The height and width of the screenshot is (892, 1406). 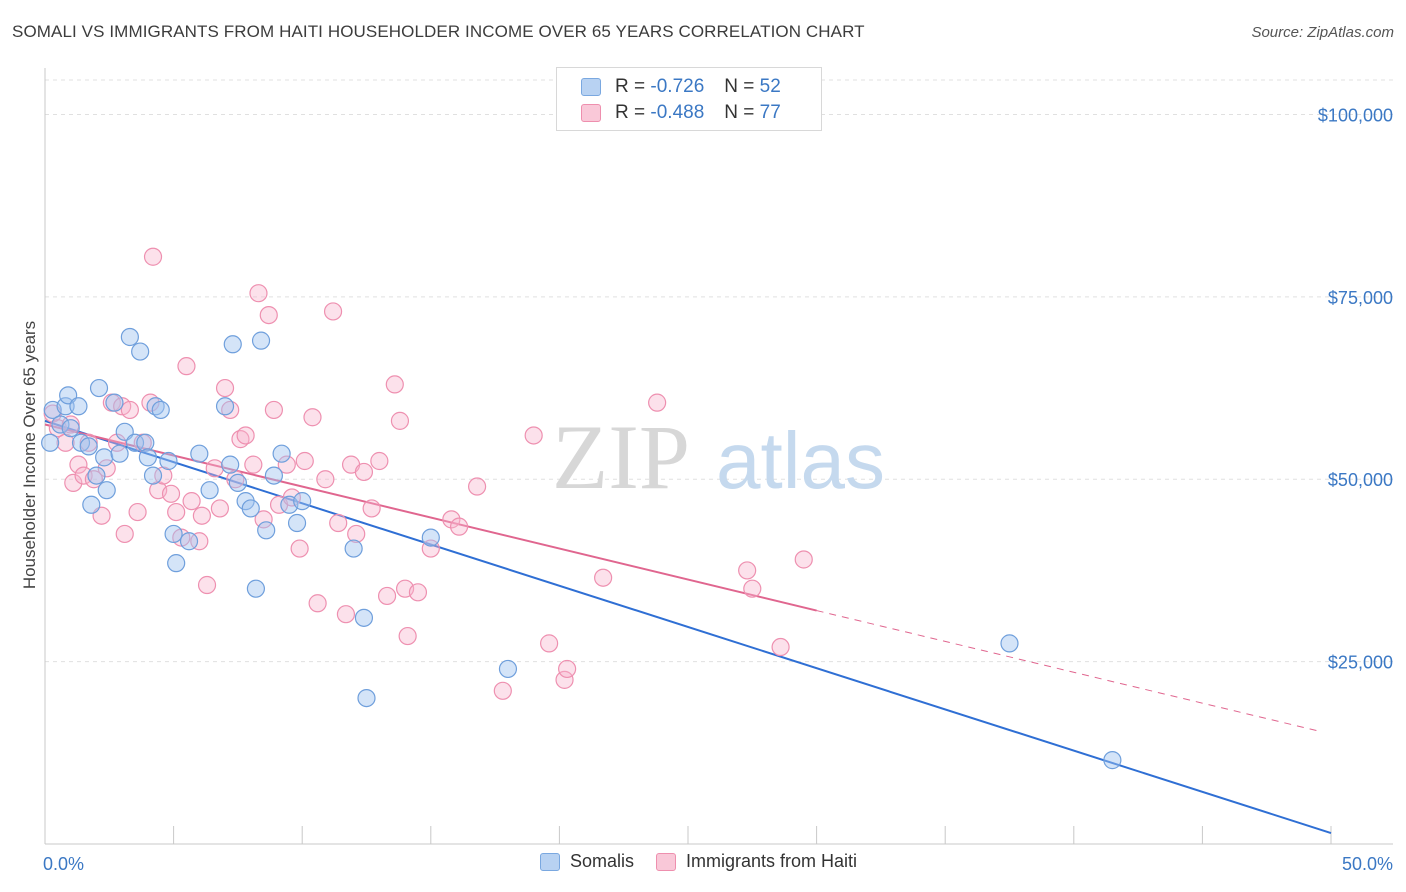 What do you see at coordinates (1360, 663) in the screenshot?
I see `y-tick-label: $25,000` at bounding box center [1360, 663].